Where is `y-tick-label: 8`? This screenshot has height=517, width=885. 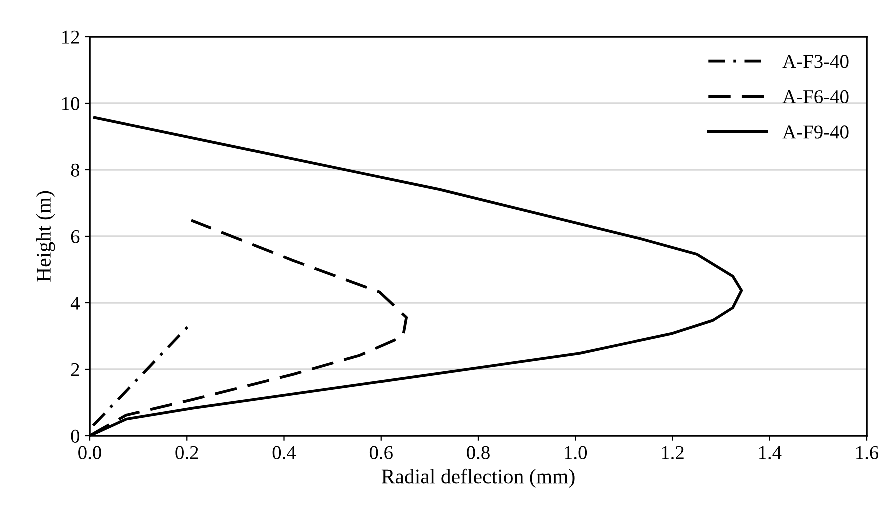 y-tick-label: 8 is located at coordinates (75, 170).